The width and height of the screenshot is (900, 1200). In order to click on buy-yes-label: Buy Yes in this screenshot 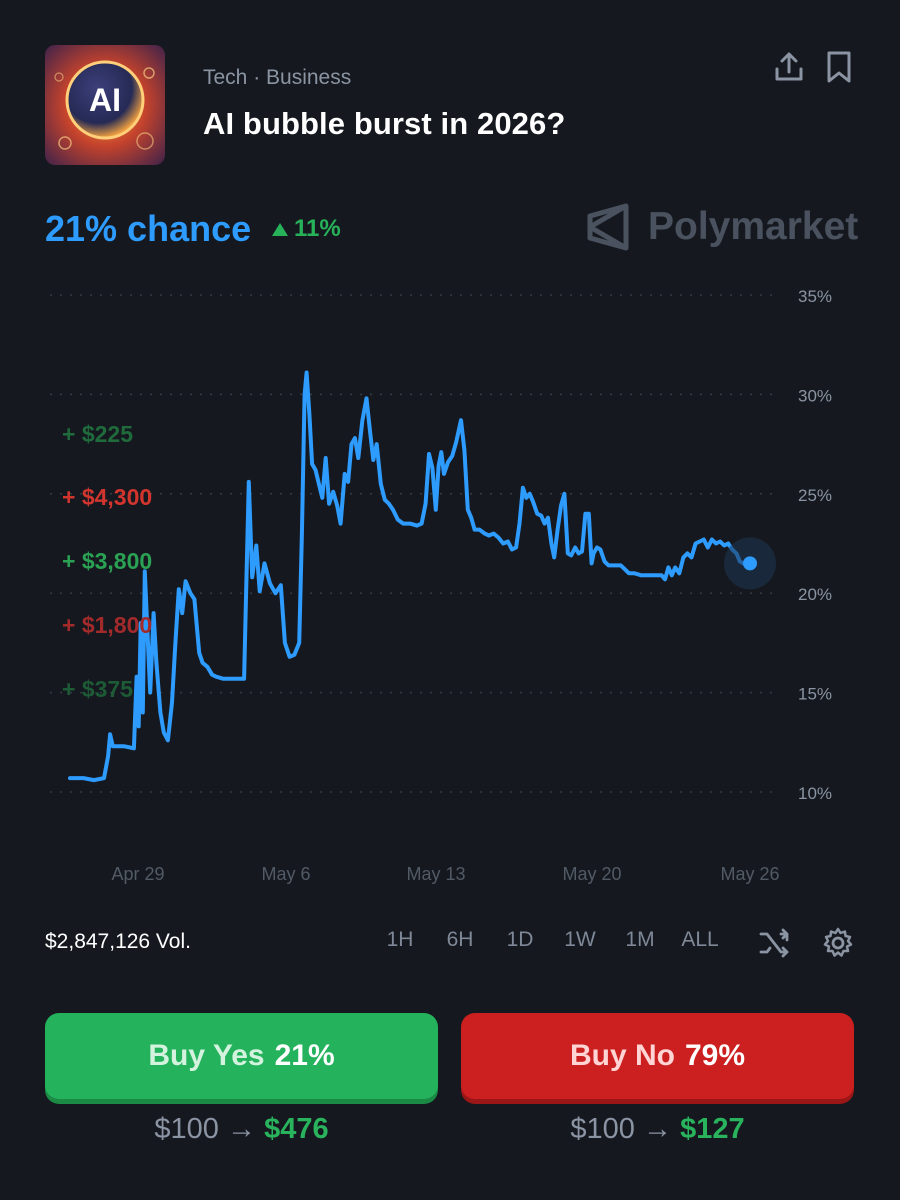, I will do `click(206, 1055)`.